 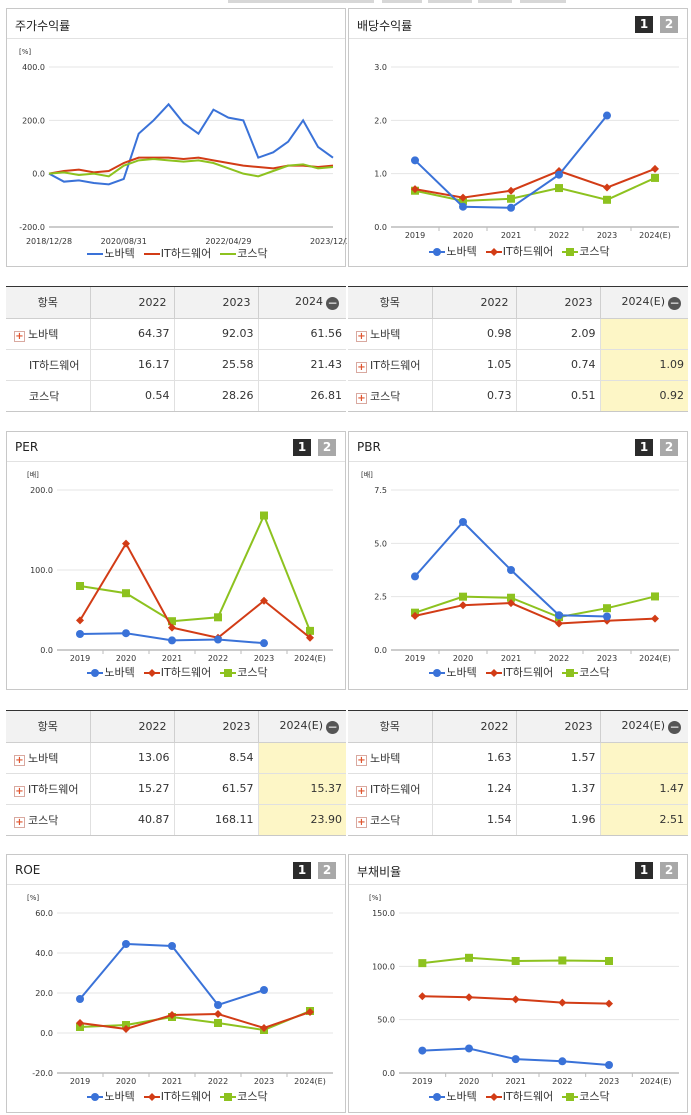 I want to click on table-cell, so click(x=643, y=758).